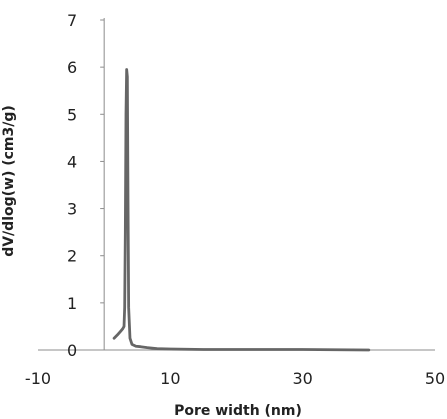  What do you see at coordinates (72, 209) in the screenshot?
I see `y-tick-label: 3` at bounding box center [72, 209].